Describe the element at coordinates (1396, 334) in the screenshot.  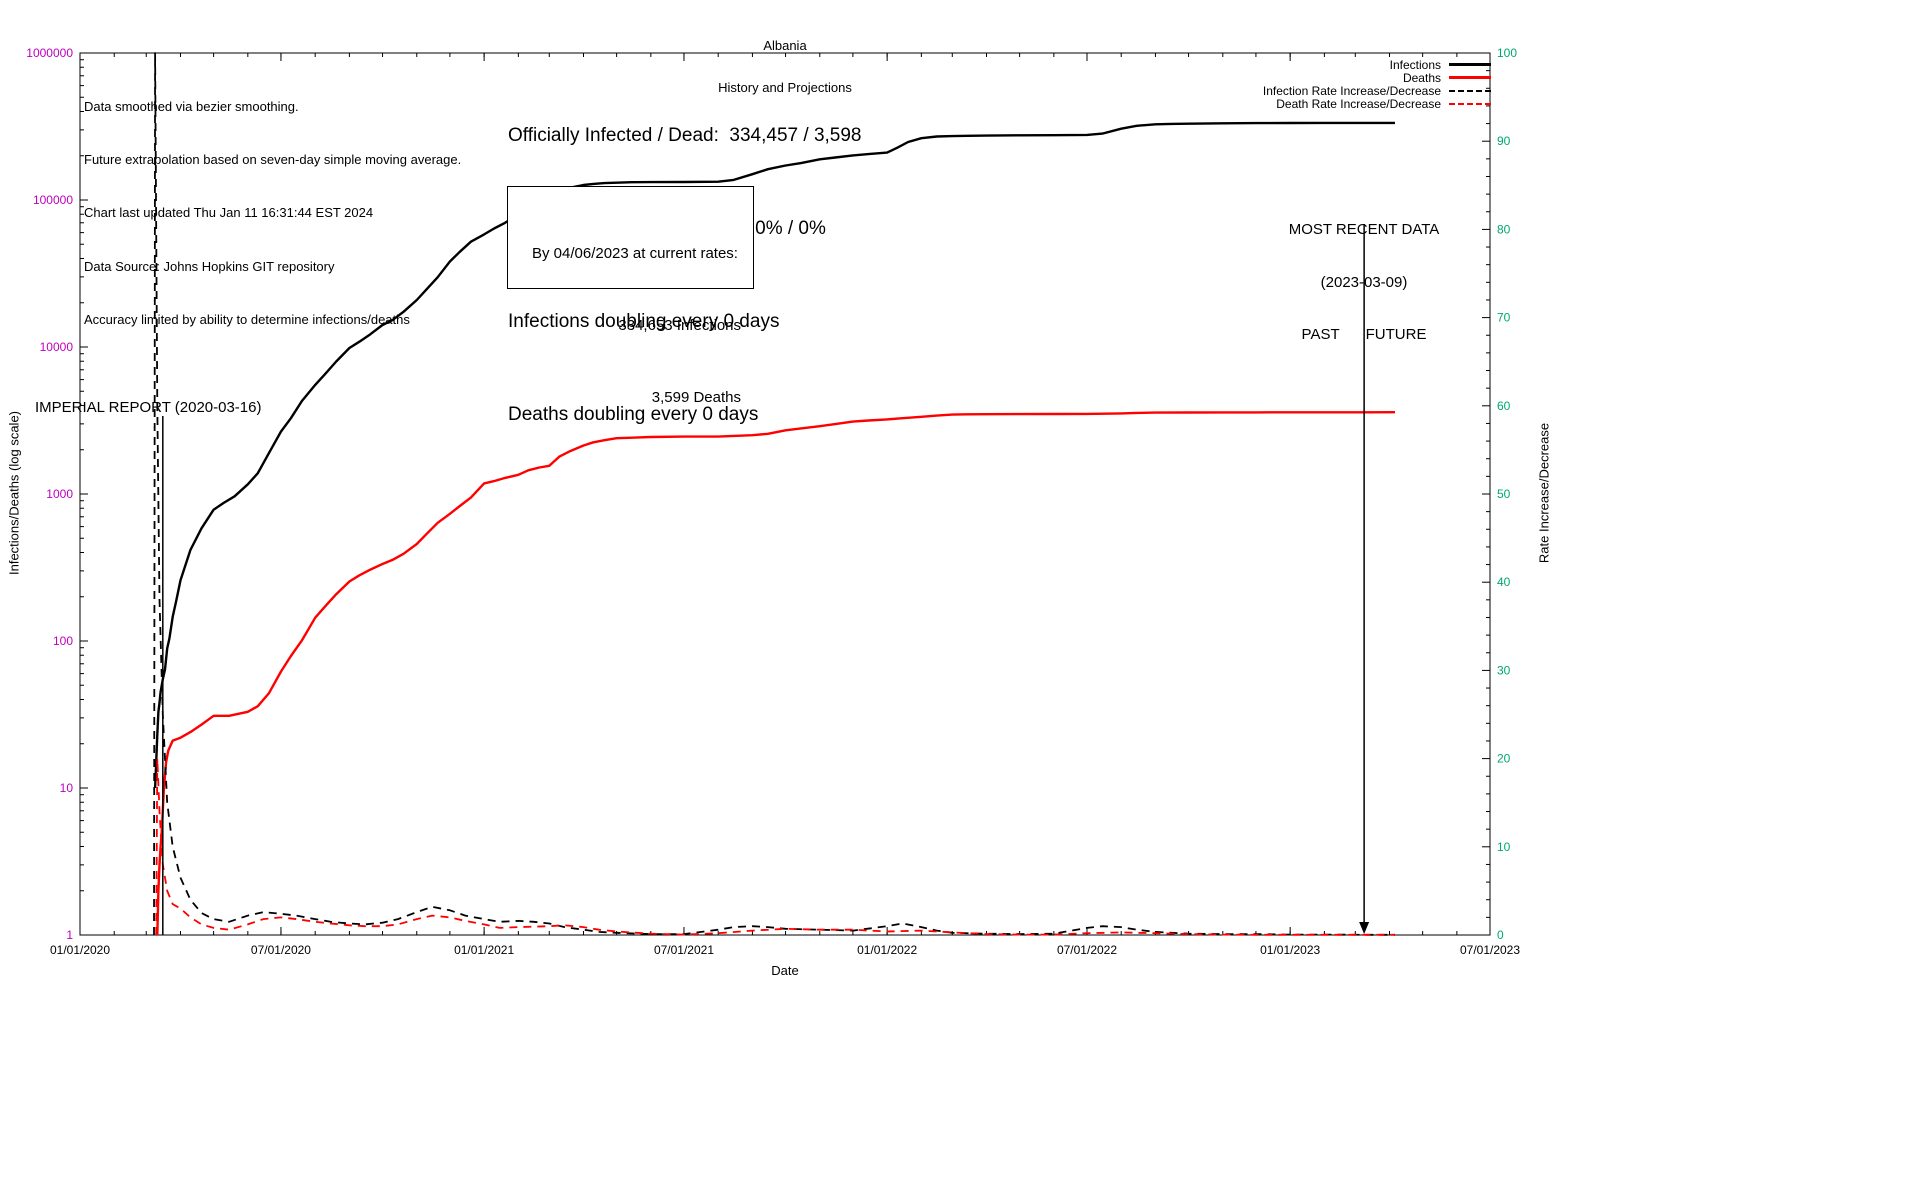
I see `future-label: FUTURE` at that location.